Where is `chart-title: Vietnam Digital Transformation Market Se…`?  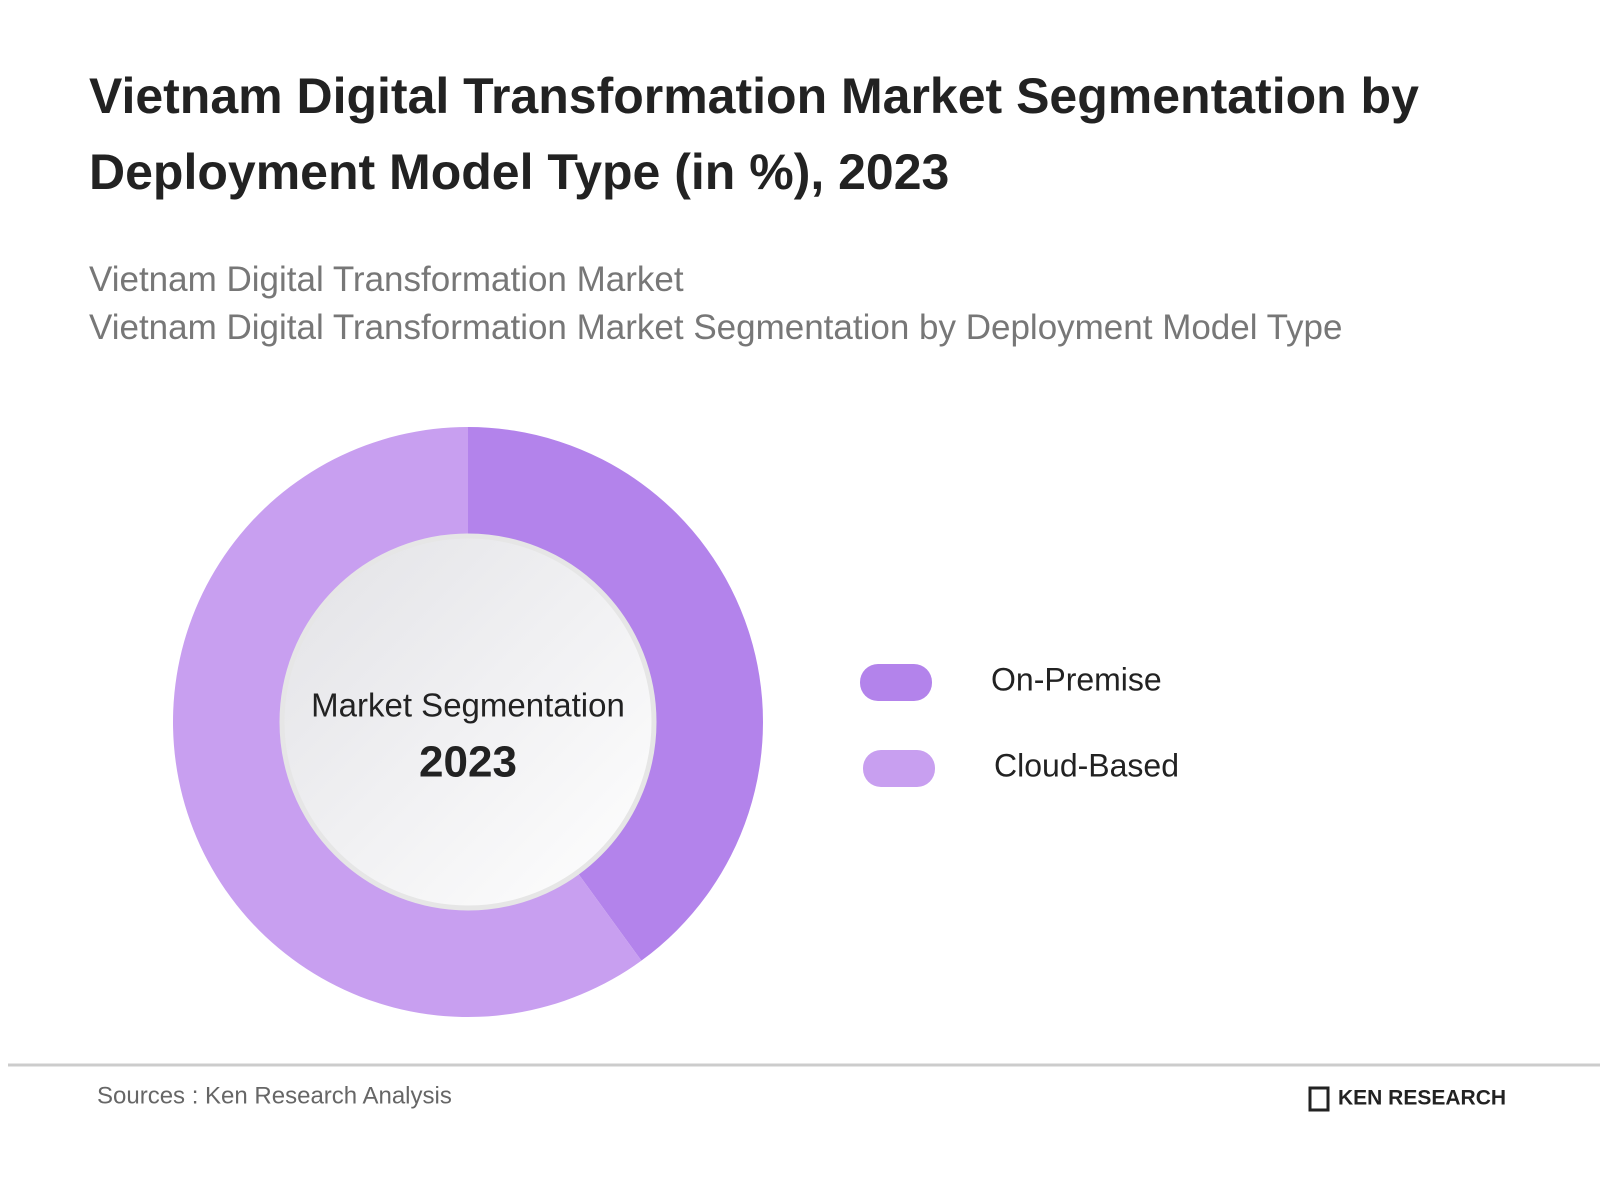 chart-title: Vietnam Digital Transformation Market Se… is located at coordinates (754, 134).